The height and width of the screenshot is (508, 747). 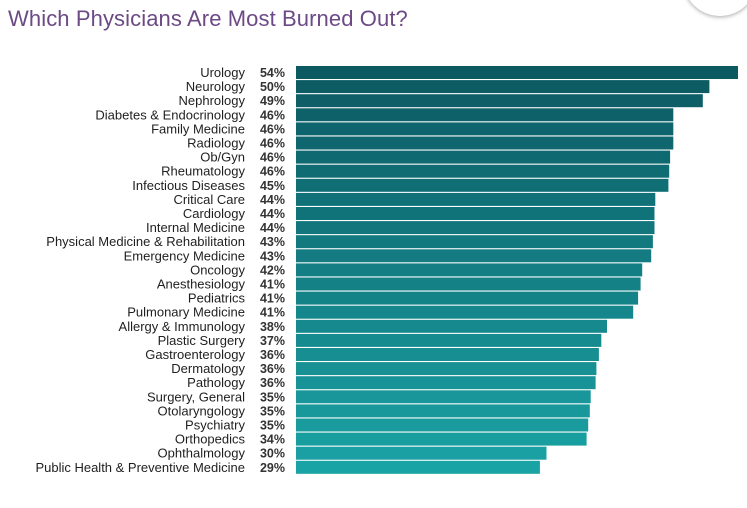 I want to click on category-label: Cardiology, so click(x=214, y=213).